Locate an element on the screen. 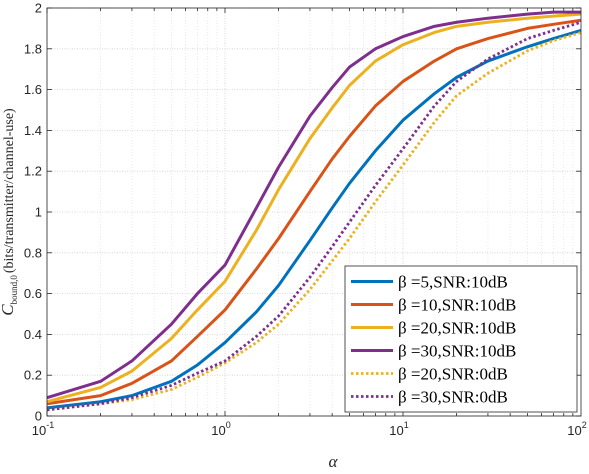 The image size is (589, 474). y-axis-label-subscript: bound,0 is located at coordinates (14, 290).